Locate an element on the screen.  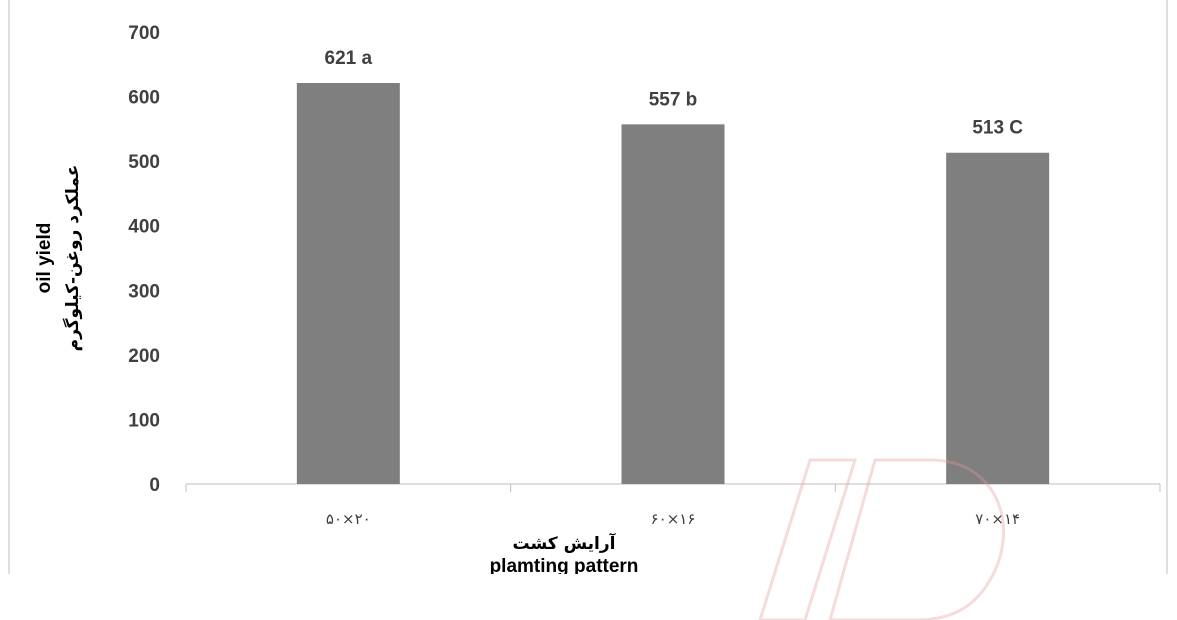
y-tick-label: 400 is located at coordinates (144, 227).